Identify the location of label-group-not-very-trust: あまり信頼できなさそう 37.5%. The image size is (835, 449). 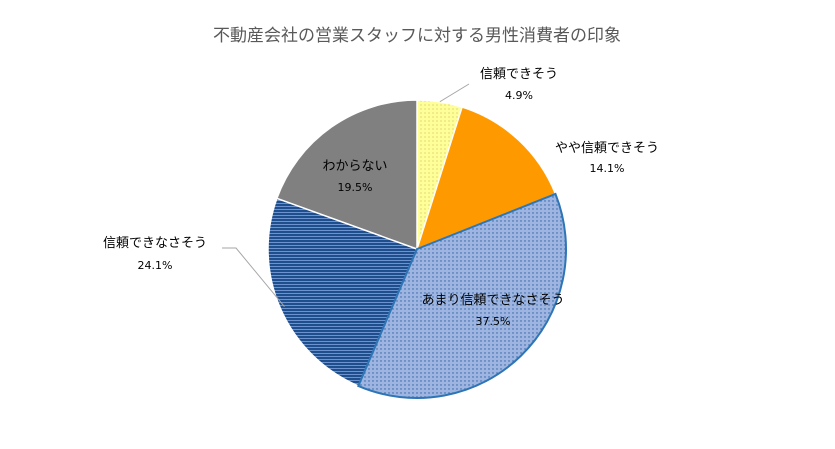
(492, 310).